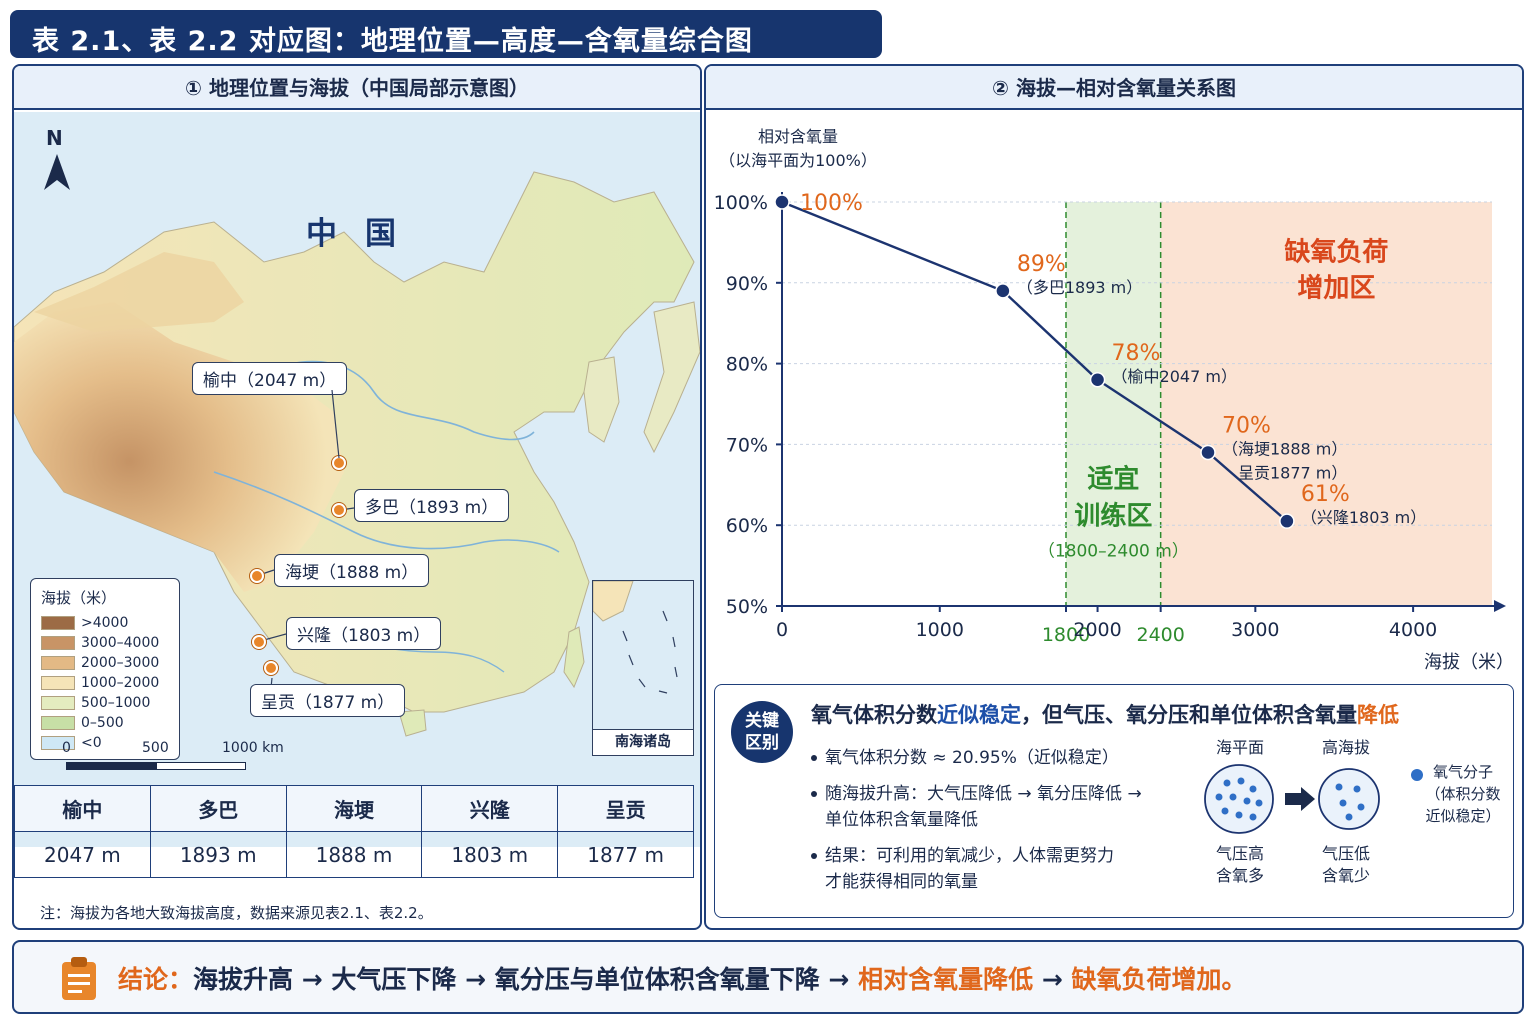  What do you see at coordinates (1159, 979) in the screenshot?
I see `conclusion-part: 缺氧负荷增加。` at bounding box center [1159, 979].